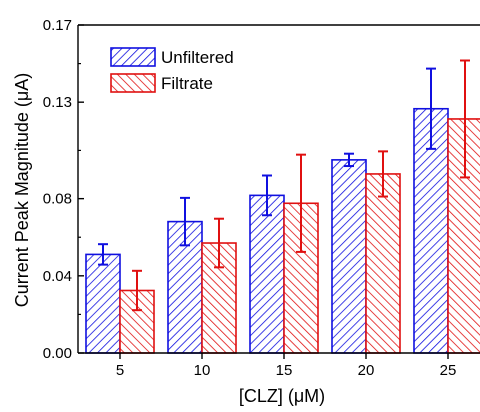 The width and height of the screenshot is (480, 412). Describe the element at coordinates (57, 199) in the screenshot. I see `y-tick-label: 0.08` at that location.